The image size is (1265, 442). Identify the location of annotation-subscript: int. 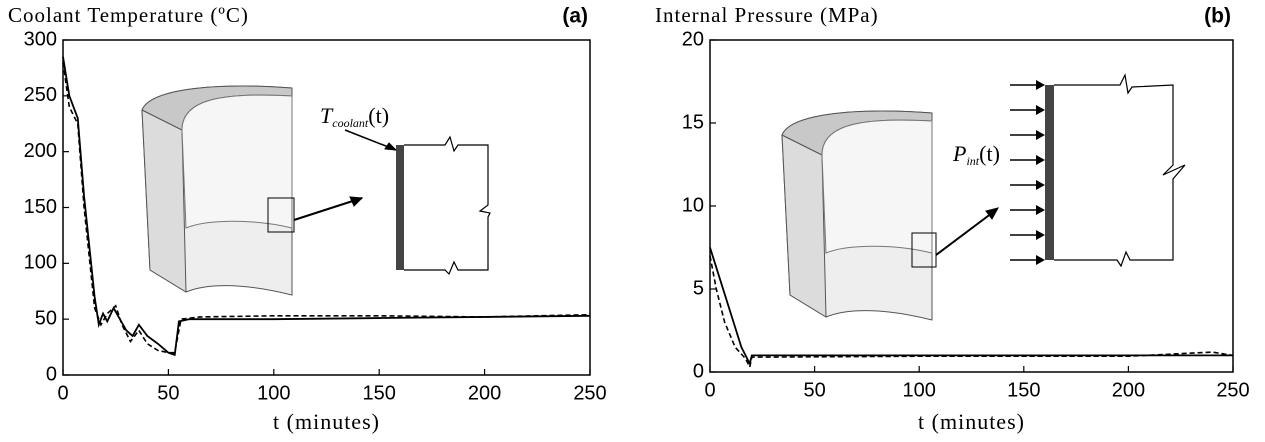
(972, 161).